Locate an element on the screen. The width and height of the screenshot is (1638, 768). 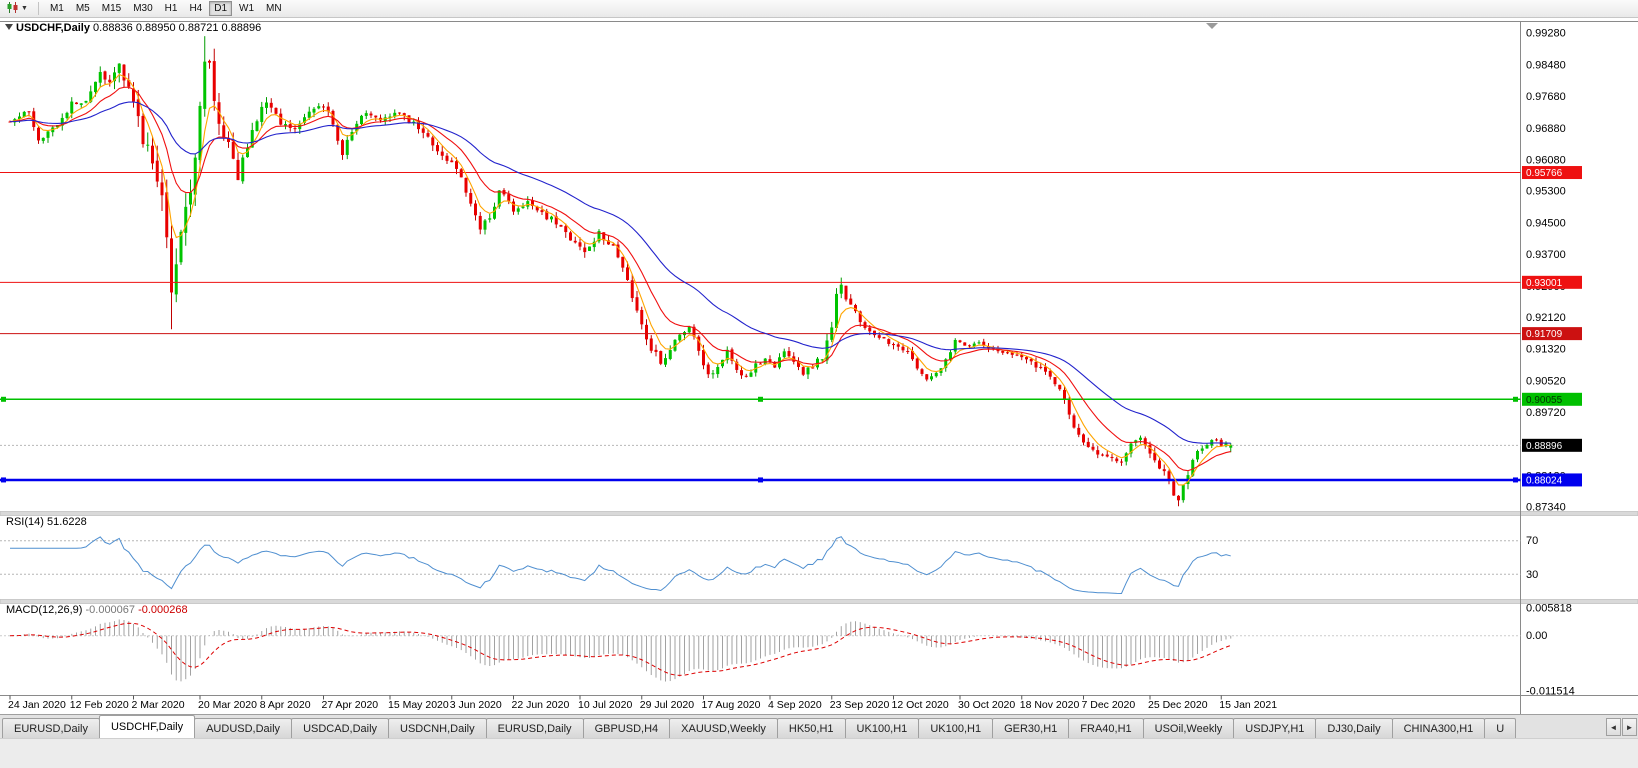
time-axis-label: 8 Apr 2020 is located at coordinates (285, 705).